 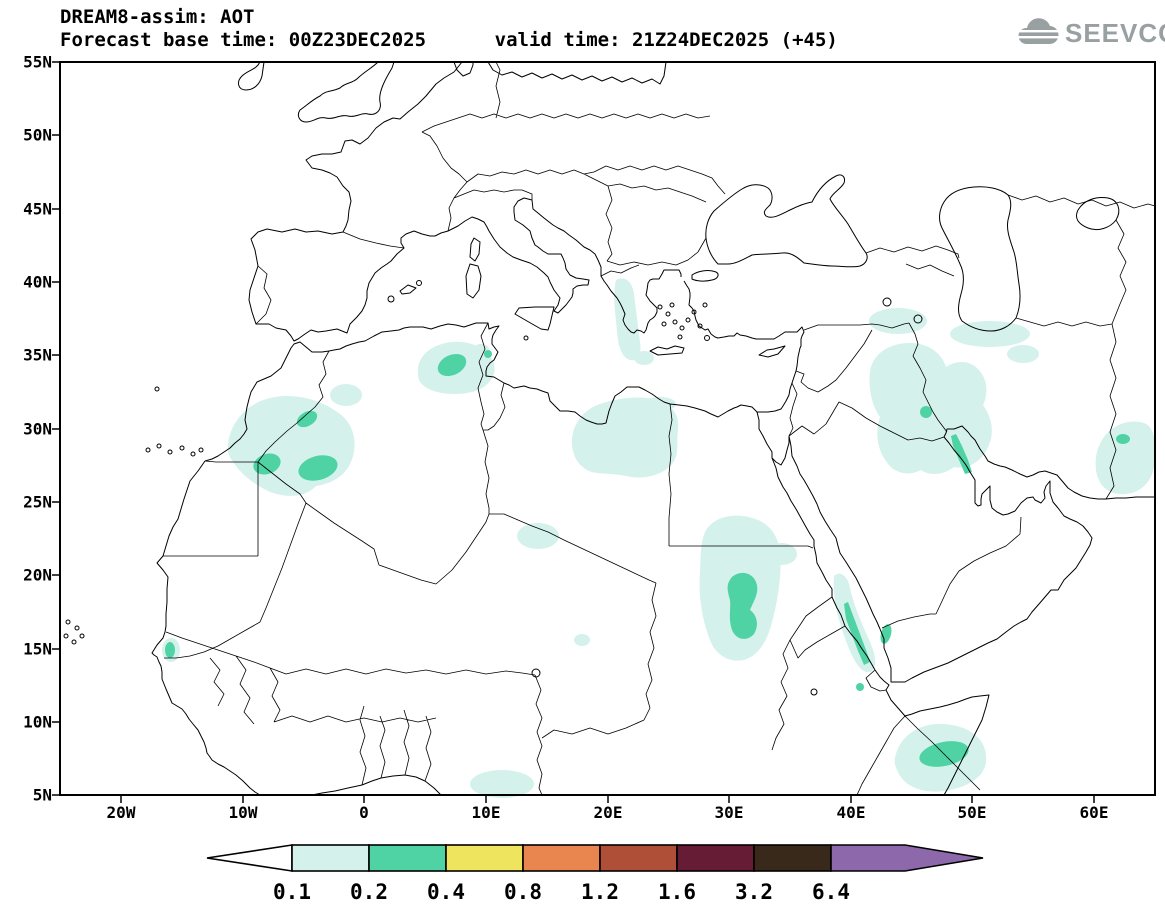 What do you see at coordinates (729, 812) in the screenshot?
I see `x-axis-label: 30E` at bounding box center [729, 812].